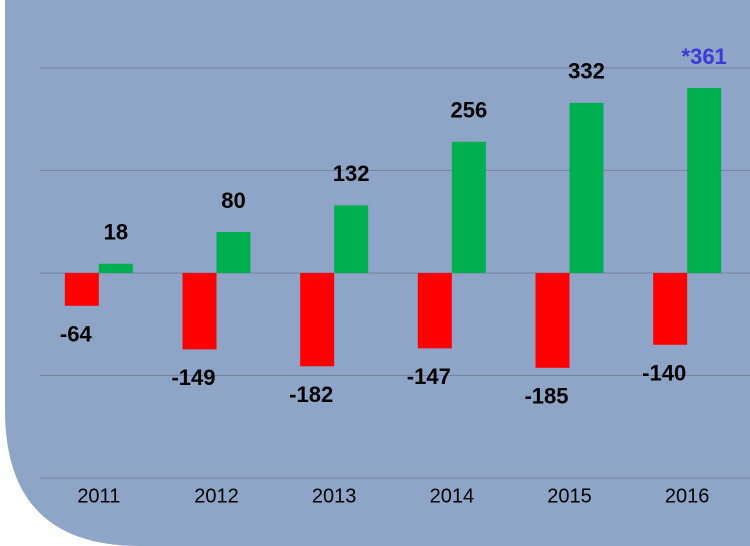 This screenshot has width=750, height=546. Describe the element at coordinates (334, 496) in the screenshot. I see `x-tick-label: 2013` at that location.